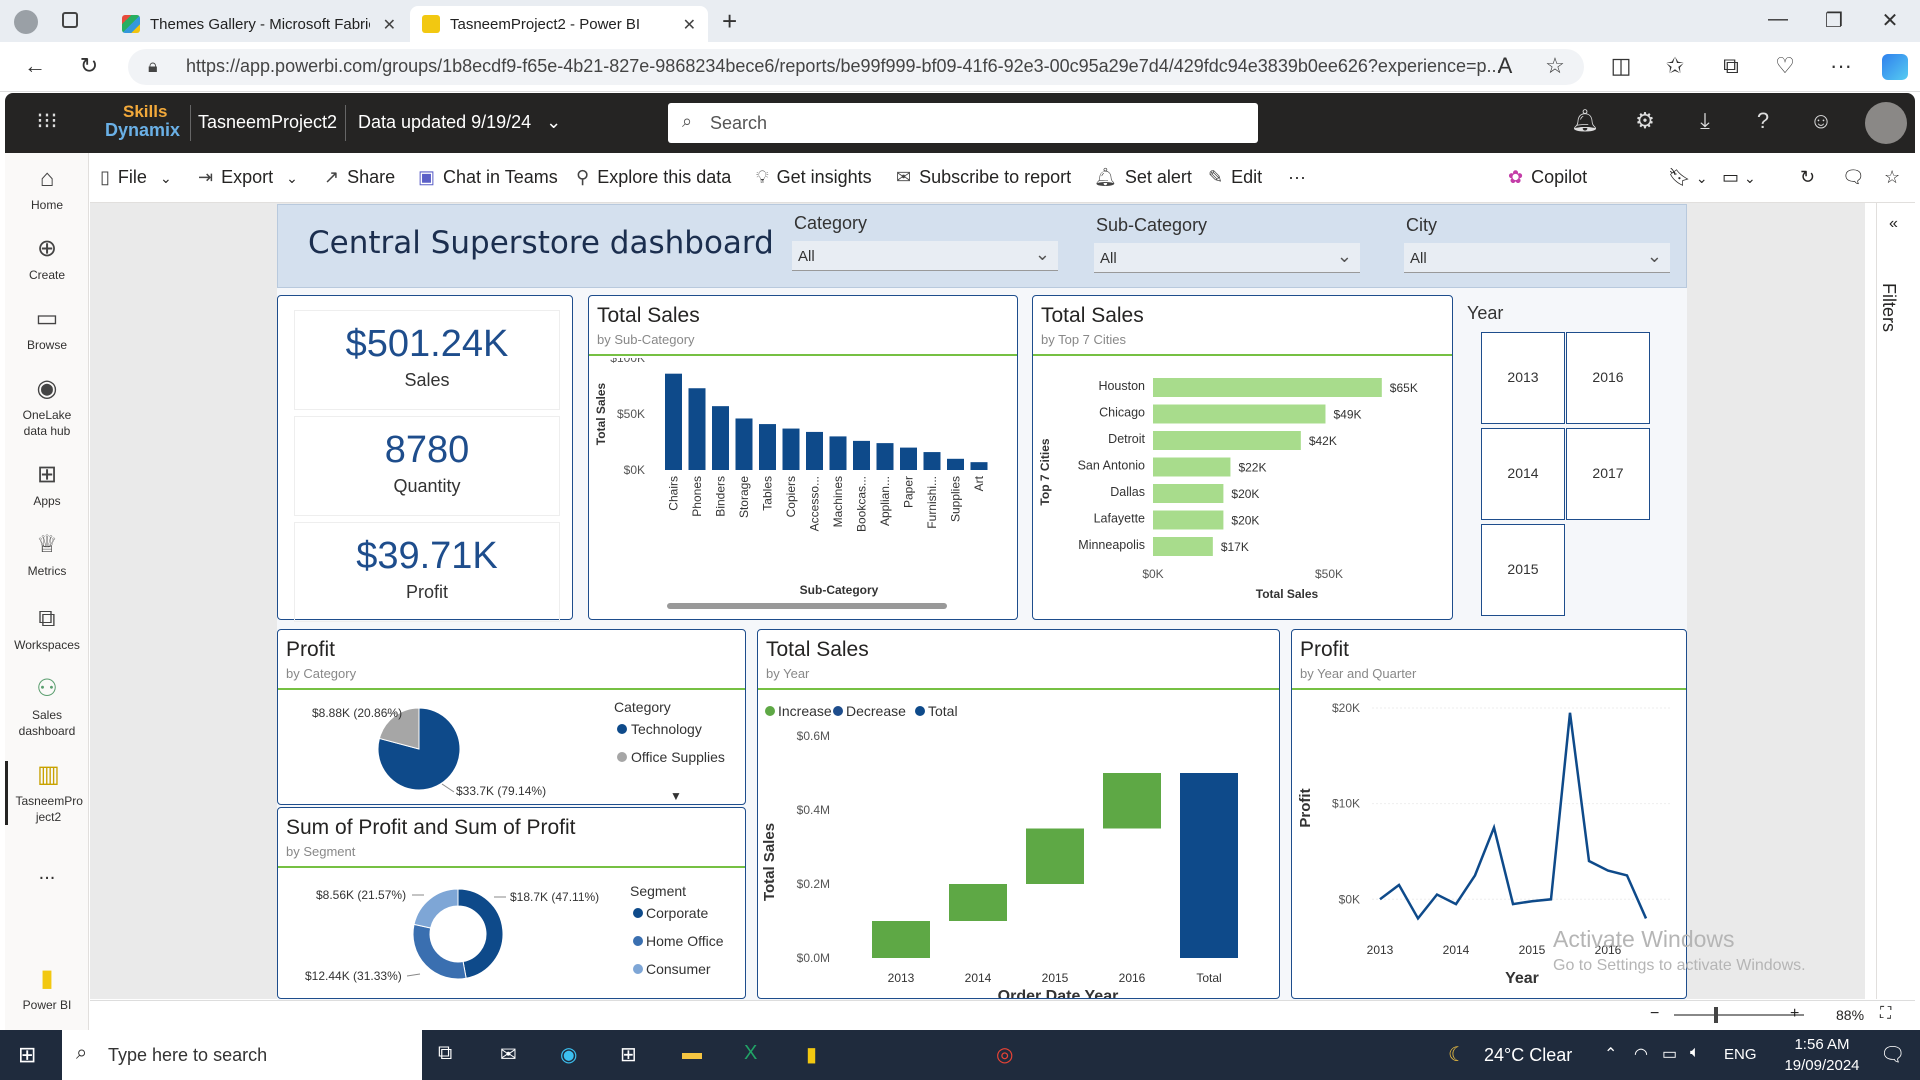  What do you see at coordinates (1523, 378) in the screenshot?
I see `year-button-2013: 2013` at bounding box center [1523, 378].